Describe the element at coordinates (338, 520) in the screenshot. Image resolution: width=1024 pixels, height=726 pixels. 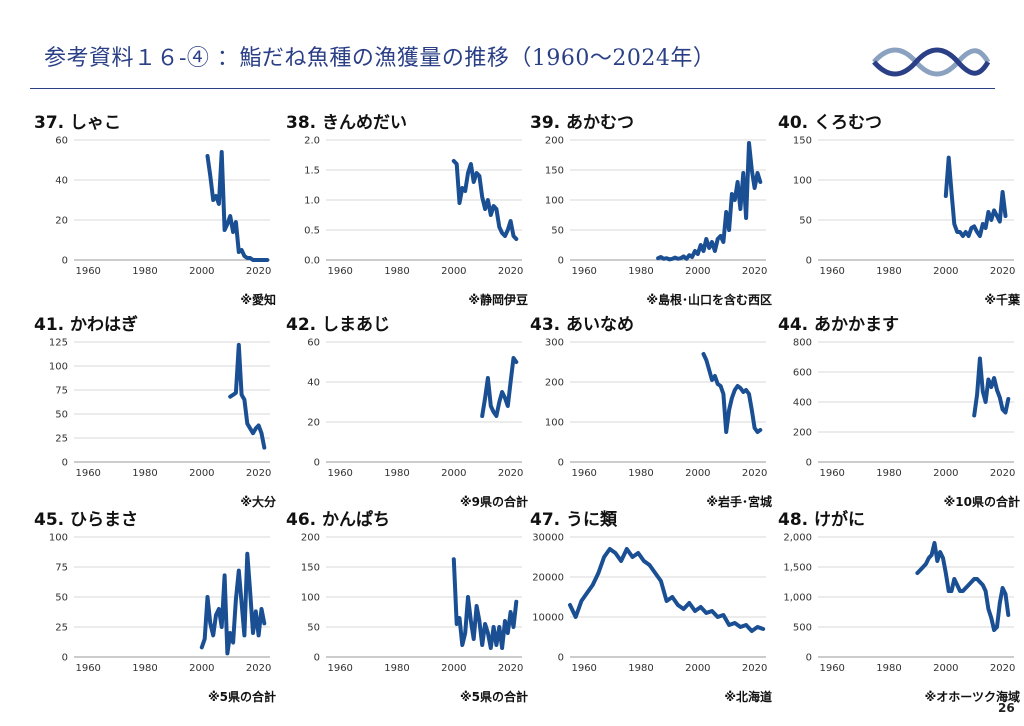
I see `chart-title: 46. かんぱち` at that location.